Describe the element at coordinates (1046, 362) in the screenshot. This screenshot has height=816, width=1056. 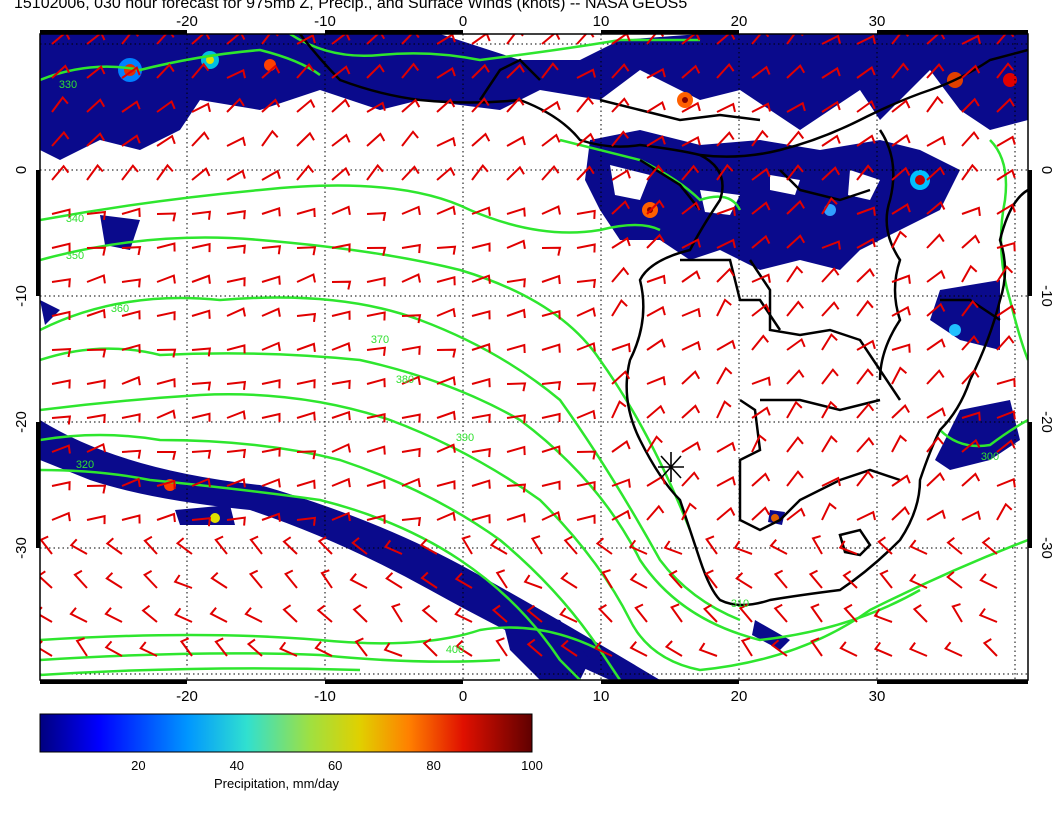
I see `latitude-labels-right: 0 -10 -20 -30` at that location.